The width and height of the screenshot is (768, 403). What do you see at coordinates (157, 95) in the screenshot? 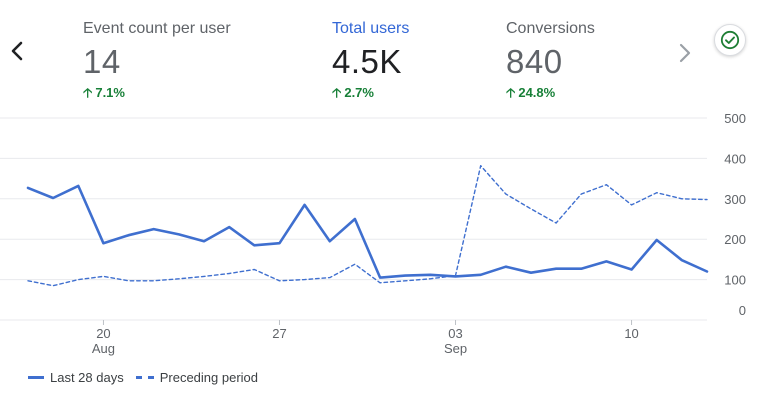
I see `metric-change: 🡡 7.1%` at bounding box center [157, 95].